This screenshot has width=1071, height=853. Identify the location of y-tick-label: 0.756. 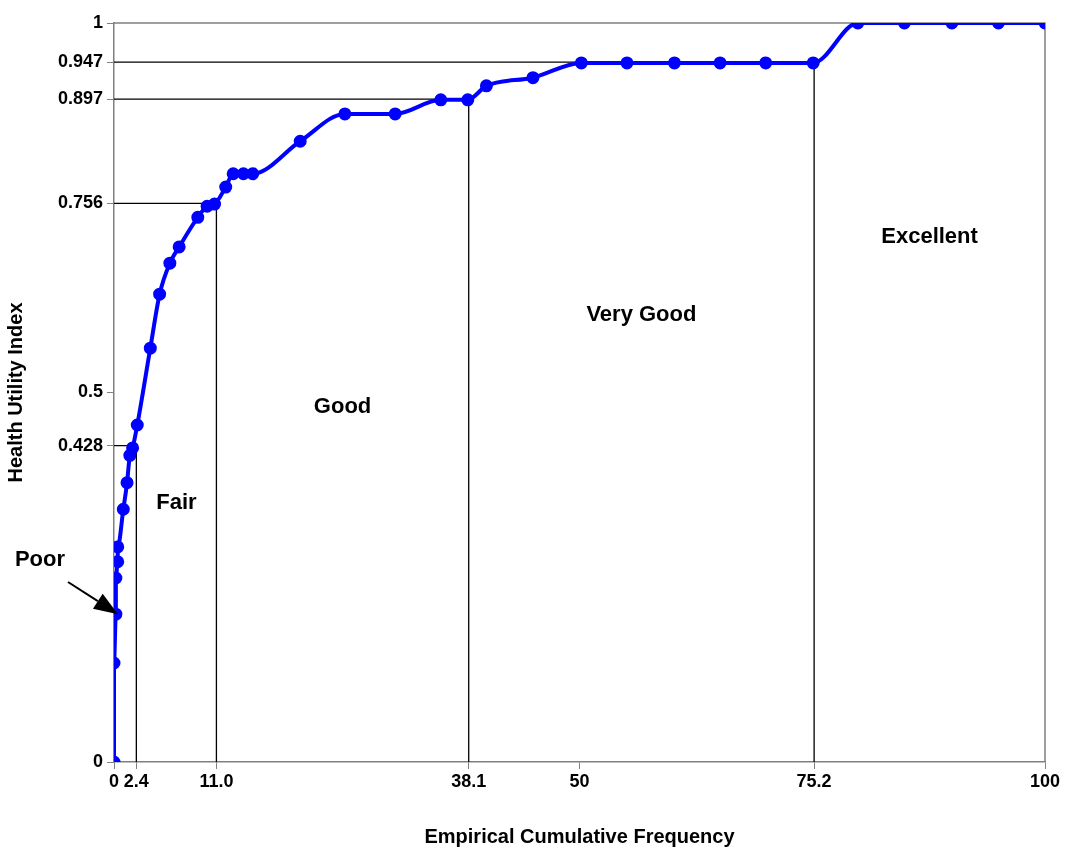
(80, 202).